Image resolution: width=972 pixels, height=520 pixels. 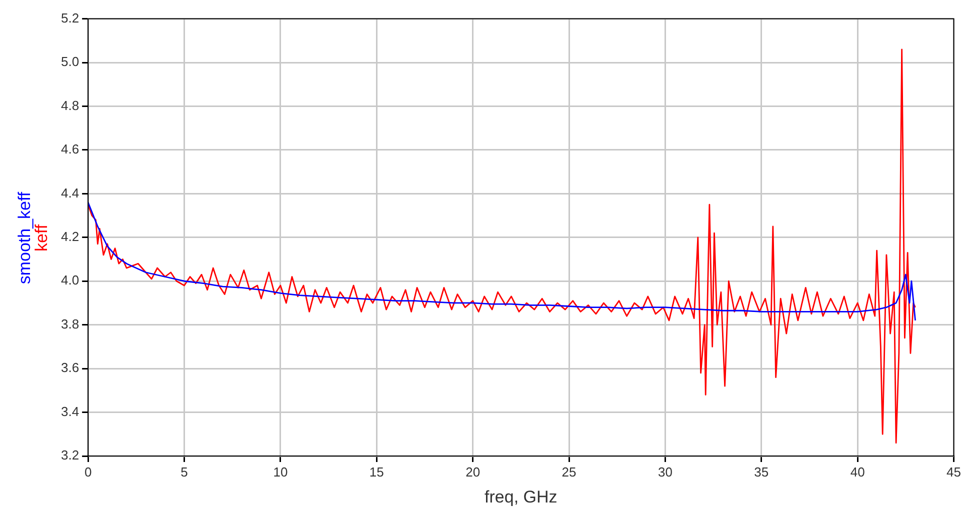 I want to click on x-tick-label: 45, so click(x=954, y=472).